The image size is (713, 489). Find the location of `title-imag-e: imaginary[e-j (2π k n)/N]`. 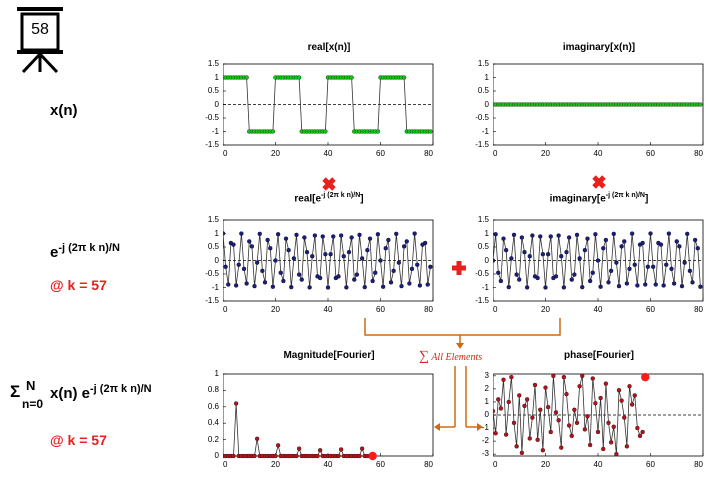

title-imag-e: imaginary[e-j (2π k n)/N] is located at coordinates (599, 198).